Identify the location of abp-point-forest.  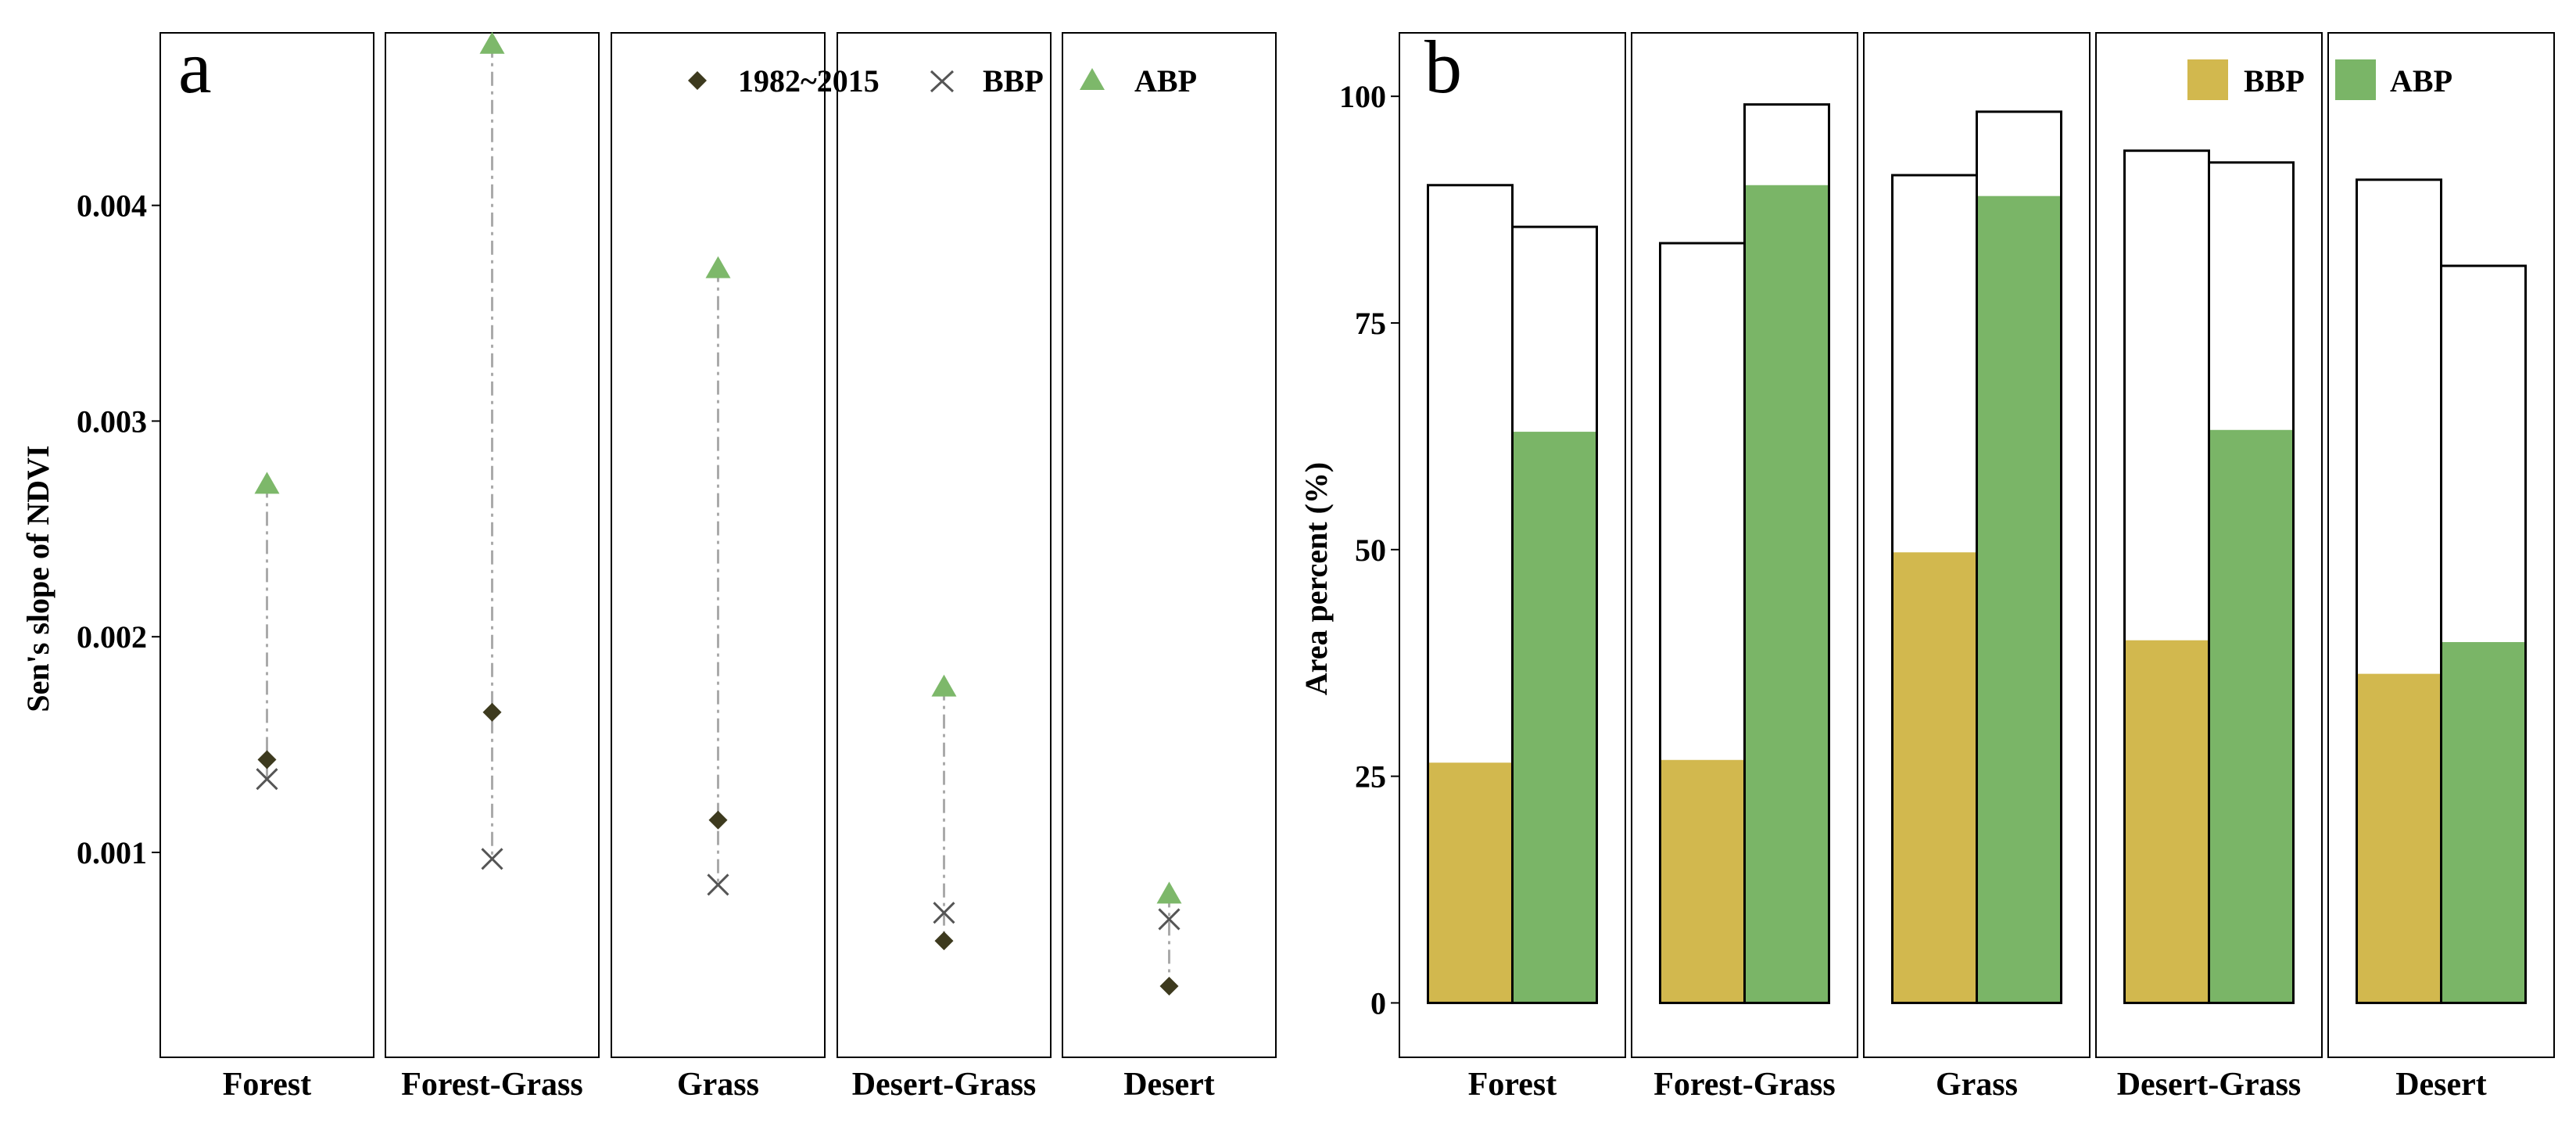
(267, 483).